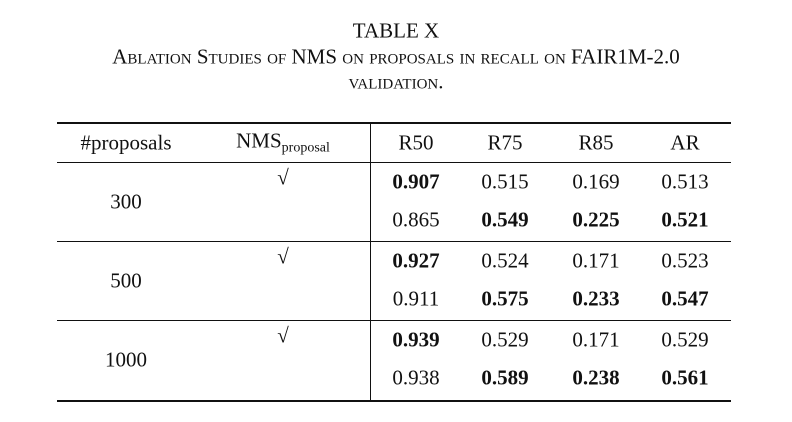 The height and width of the screenshot is (422, 792). What do you see at coordinates (596, 142) in the screenshot?
I see `header-cell: R85` at bounding box center [596, 142].